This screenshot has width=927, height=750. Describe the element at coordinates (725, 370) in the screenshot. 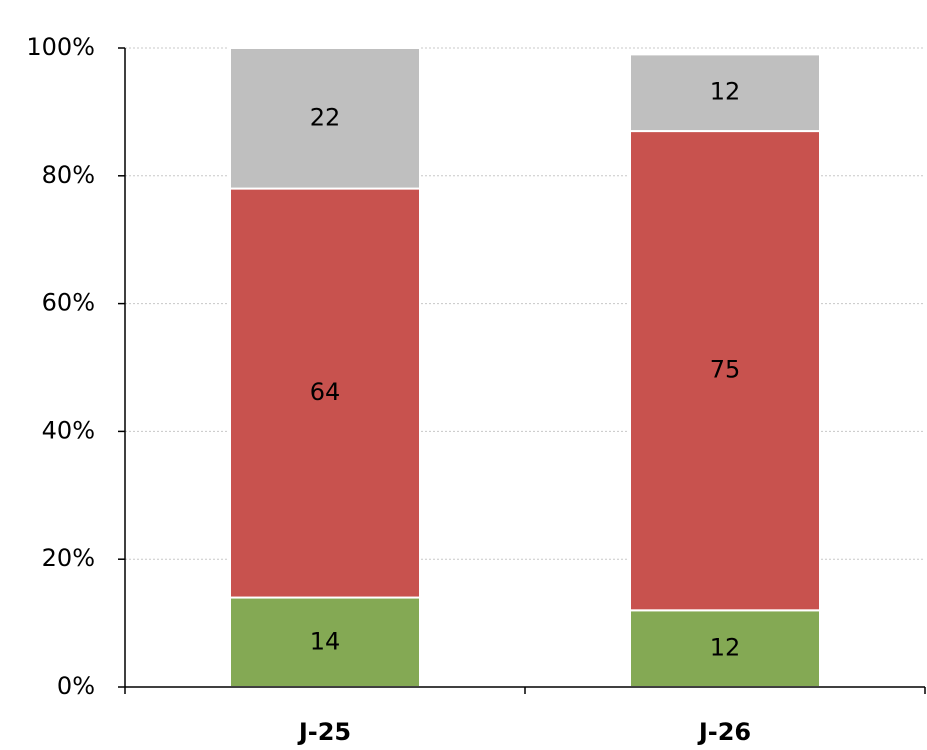

I see `data-label: 75` at that location.